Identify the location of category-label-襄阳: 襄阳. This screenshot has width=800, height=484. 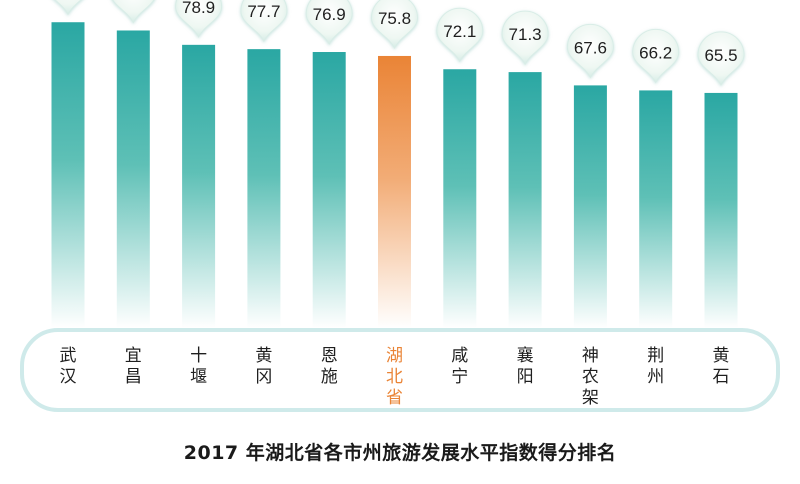
(525, 366).